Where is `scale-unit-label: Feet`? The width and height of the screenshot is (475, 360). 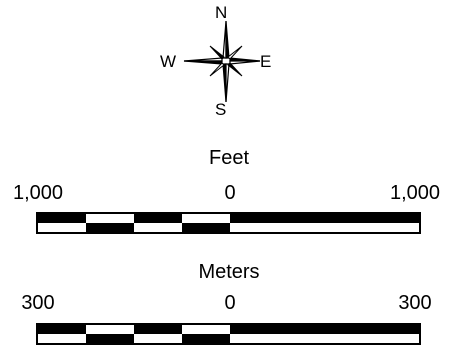 scale-unit-label: Feet is located at coordinates (229, 158).